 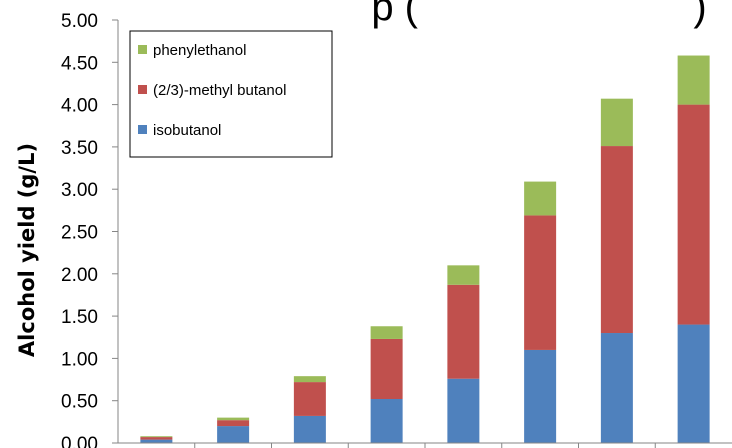 What do you see at coordinates (79, 106) in the screenshot?
I see `y-tick-label: 4.00` at bounding box center [79, 106].